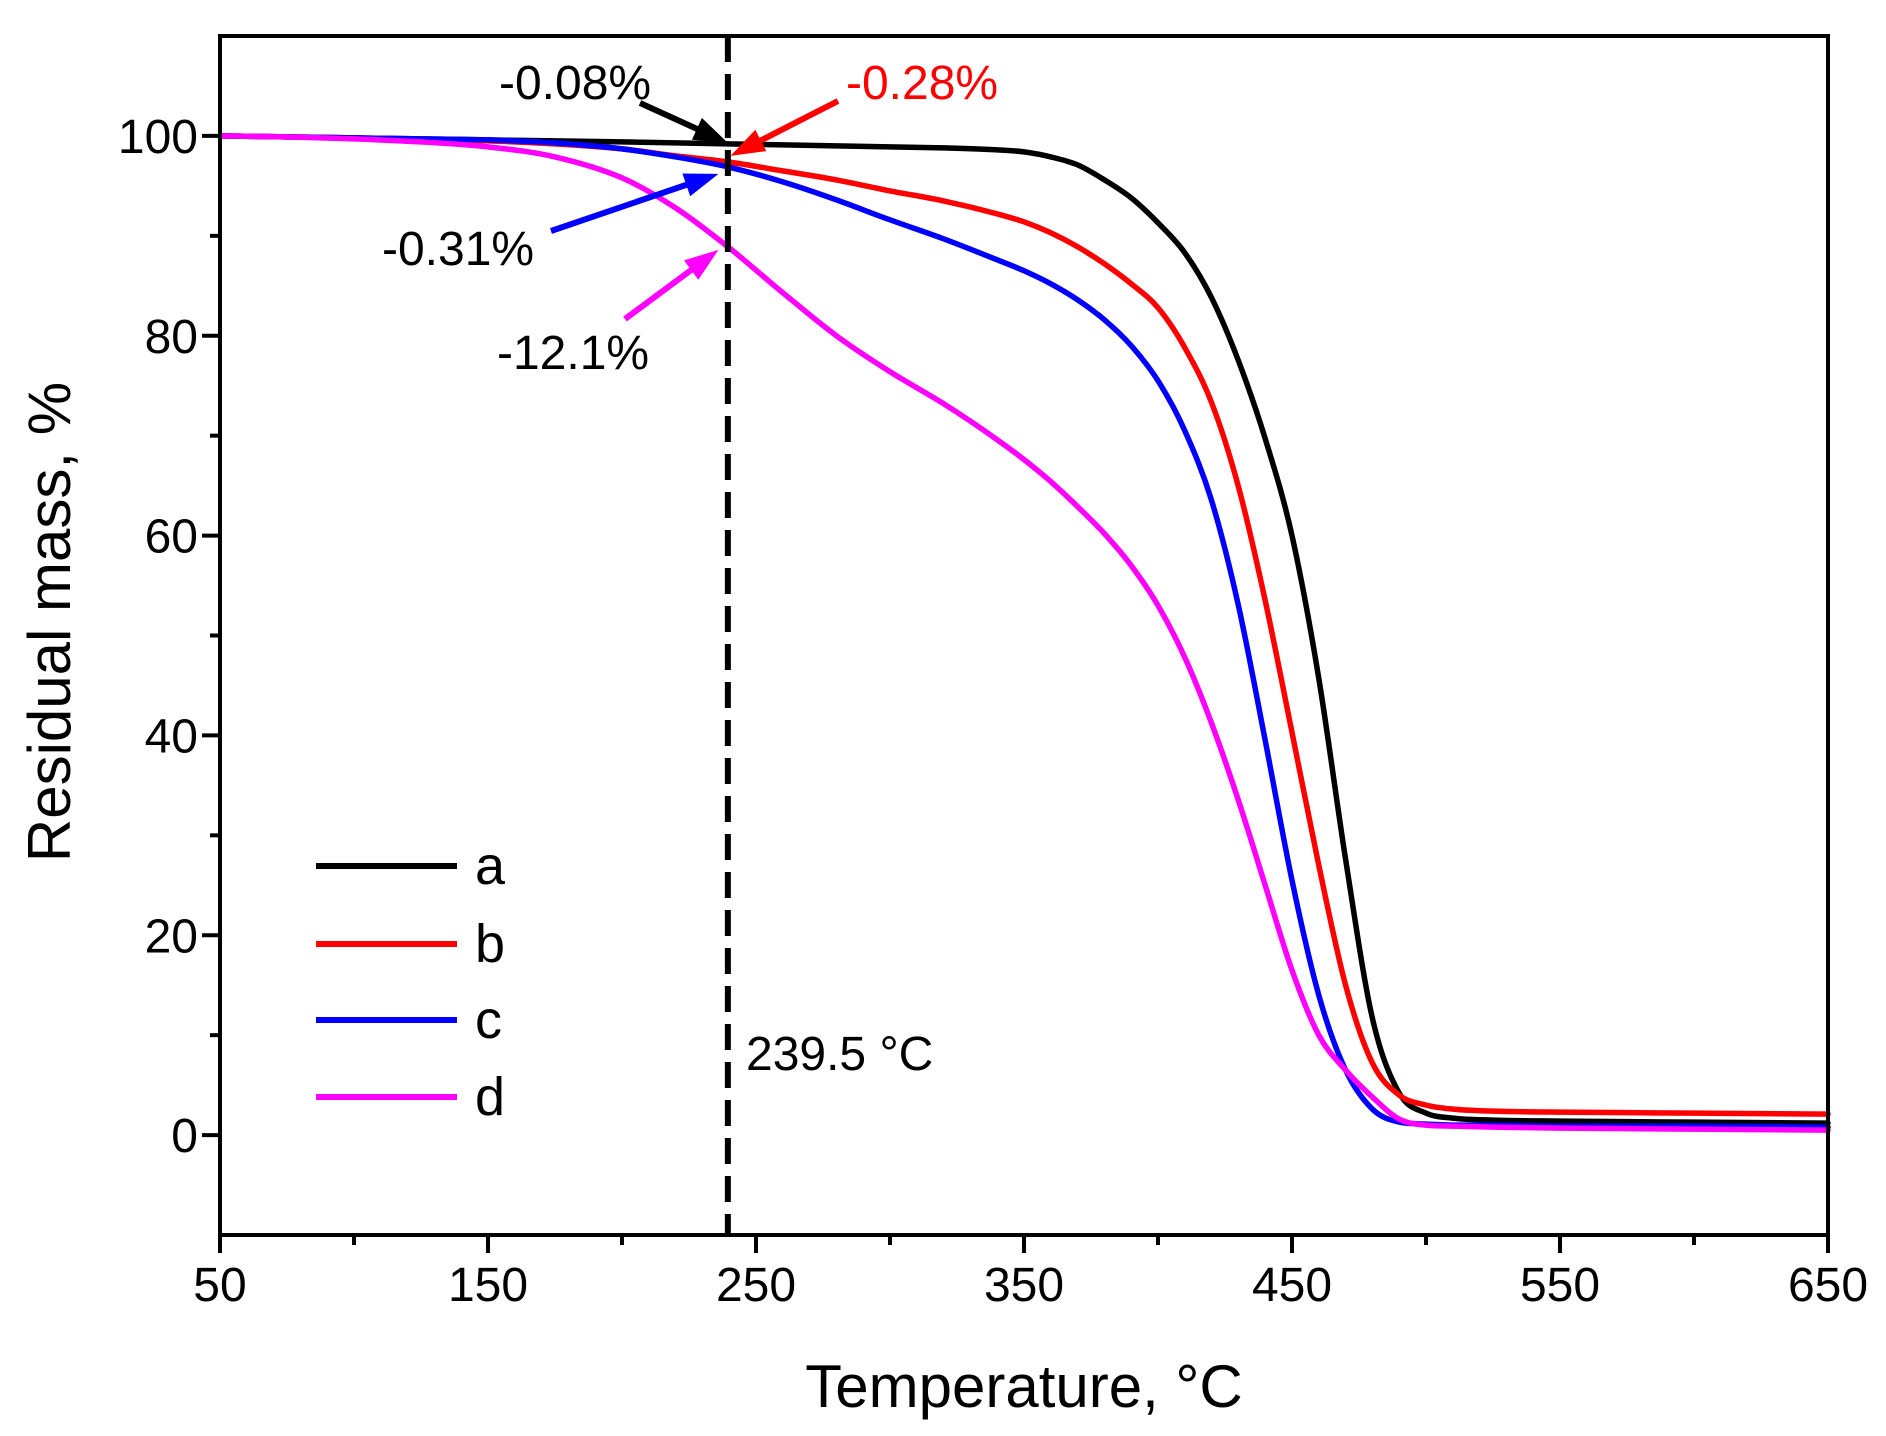 This screenshot has height=1436, width=1886. What do you see at coordinates (1024, 1285) in the screenshot?
I see `x-tick-label: 350` at bounding box center [1024, 1285].